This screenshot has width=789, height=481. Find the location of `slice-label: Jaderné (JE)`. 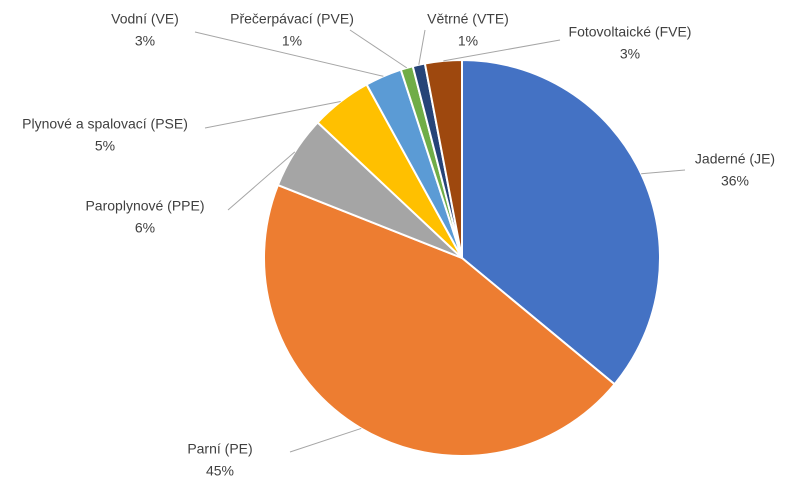

slice-label: Jaderné (JE) is located at coordinates (735, 159).